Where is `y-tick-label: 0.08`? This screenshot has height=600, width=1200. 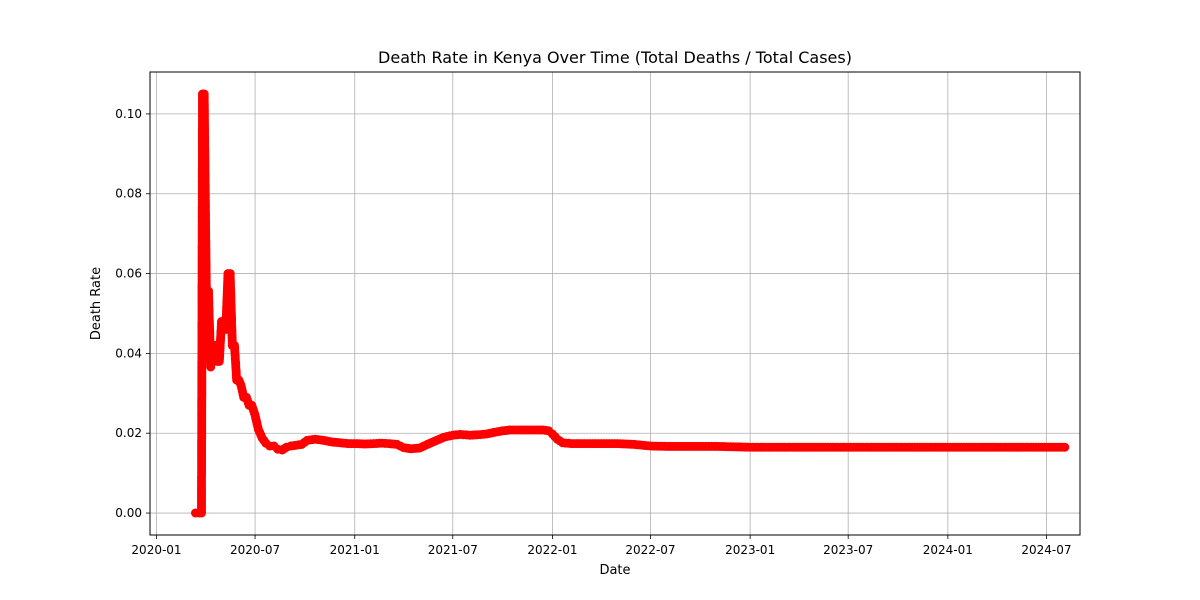 y-tick-label: 0.08 is located at coordinates (128, 194).